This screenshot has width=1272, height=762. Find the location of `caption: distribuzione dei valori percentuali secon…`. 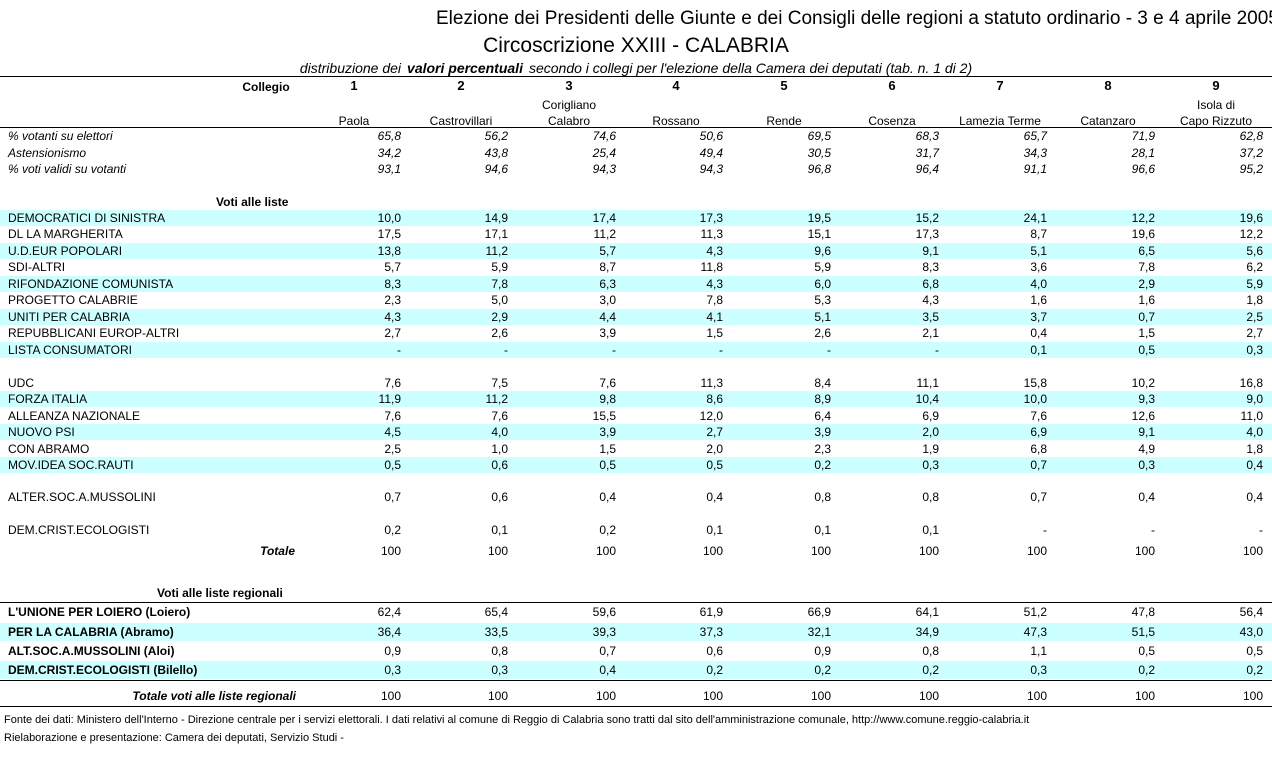

caption: distribuzione dei valori percentuali secon… is located at coordinates (636, 68).